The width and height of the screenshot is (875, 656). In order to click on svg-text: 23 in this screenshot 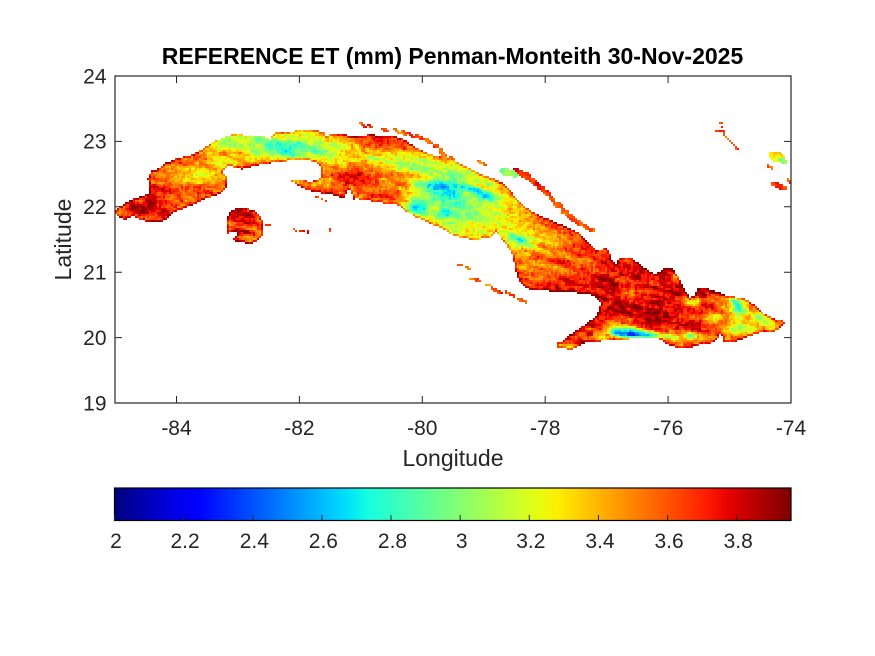, I will do `click(94, 142)`.